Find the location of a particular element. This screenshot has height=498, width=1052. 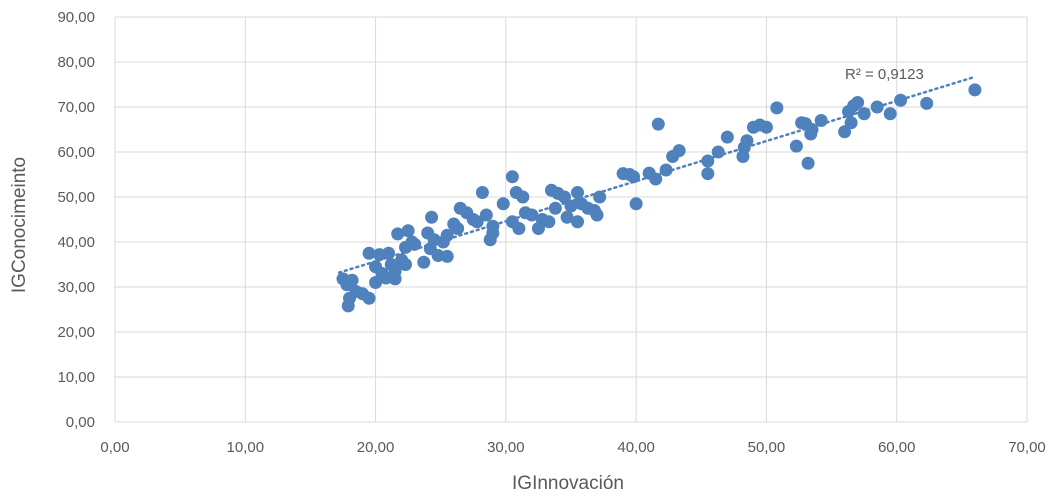

y-tick-label: 0,00 is located at coordinates (80, 422).